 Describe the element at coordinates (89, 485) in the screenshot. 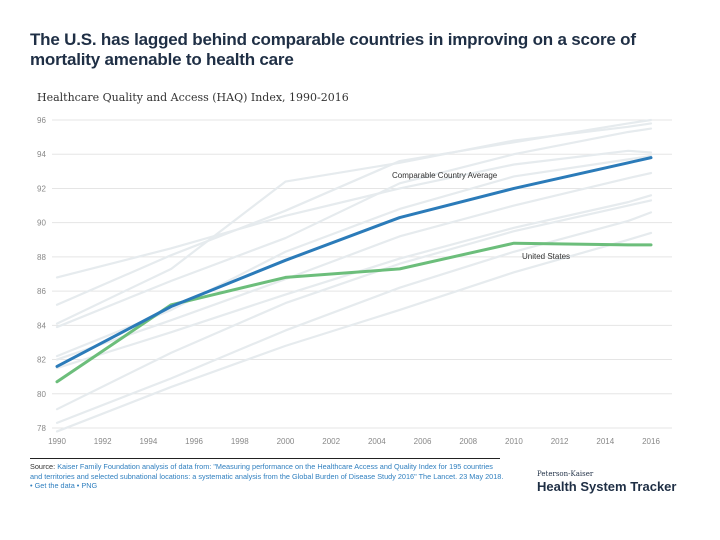

I see `png-link: PNG` at that location.